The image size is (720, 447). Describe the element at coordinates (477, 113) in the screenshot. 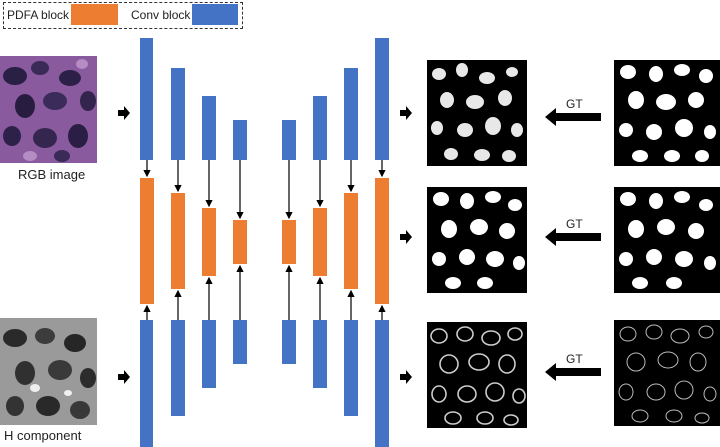

I see `predicted-segmentation` at that location.